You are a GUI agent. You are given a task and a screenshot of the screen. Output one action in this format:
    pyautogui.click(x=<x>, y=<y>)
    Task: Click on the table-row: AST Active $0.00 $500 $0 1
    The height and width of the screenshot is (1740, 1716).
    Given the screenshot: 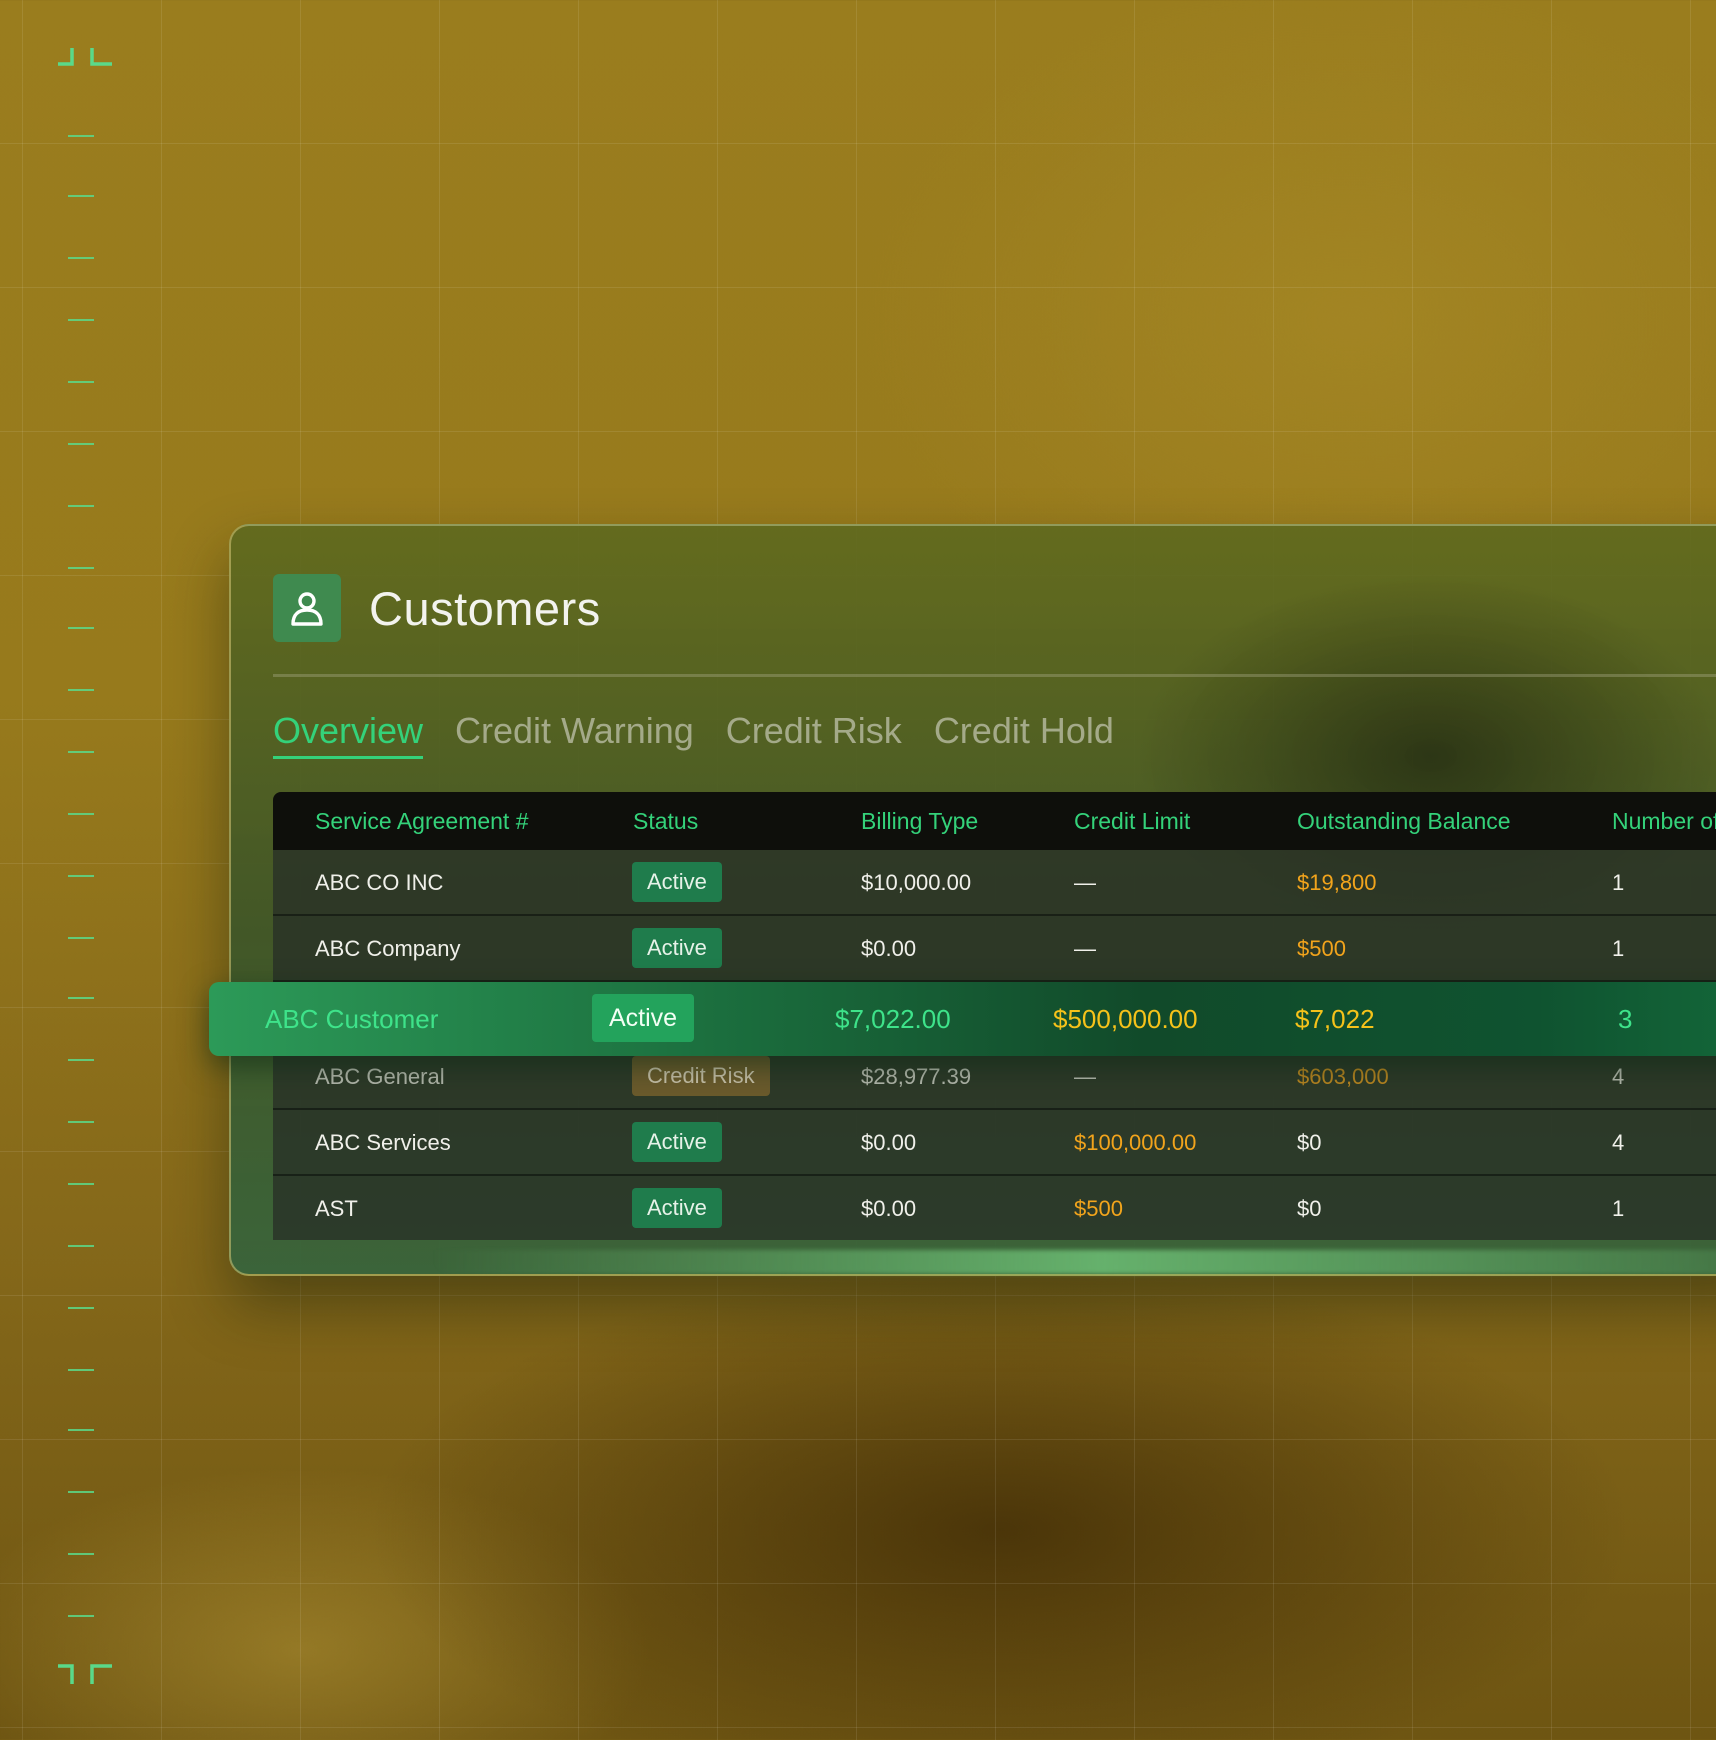 What is the action you would take?
    pyautogui.click(x=994, y=1208)
    